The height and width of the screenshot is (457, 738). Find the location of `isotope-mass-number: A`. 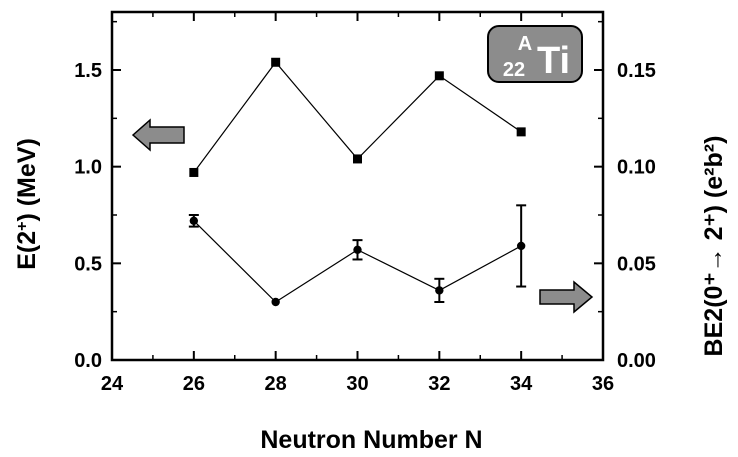

isotope-mass-number: A is located at coordinates (525, 44).